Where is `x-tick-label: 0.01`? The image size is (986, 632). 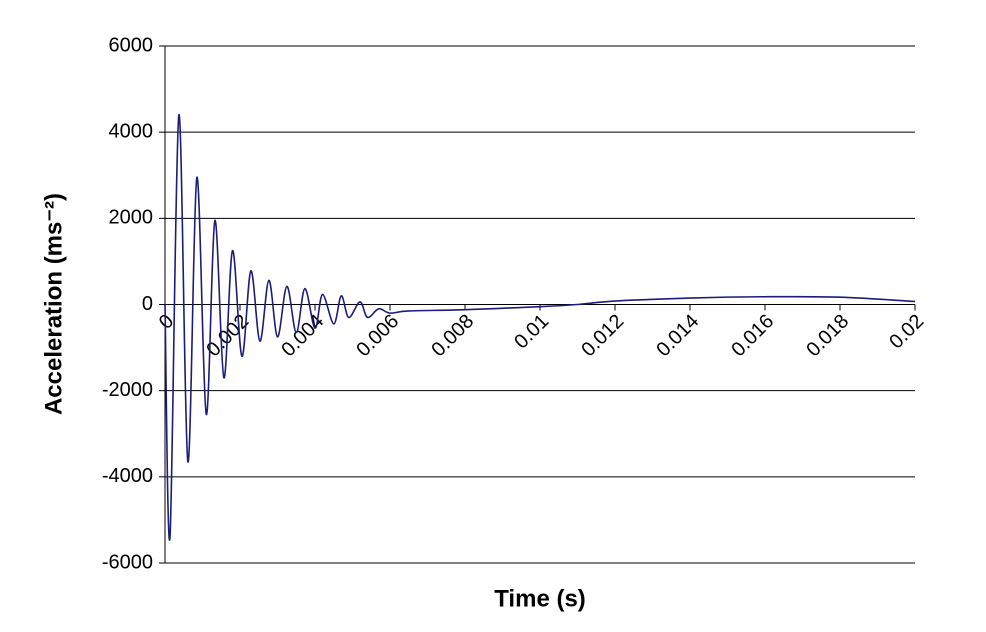 x-tick-label: 0.01 is located at coordinates (531, 331).